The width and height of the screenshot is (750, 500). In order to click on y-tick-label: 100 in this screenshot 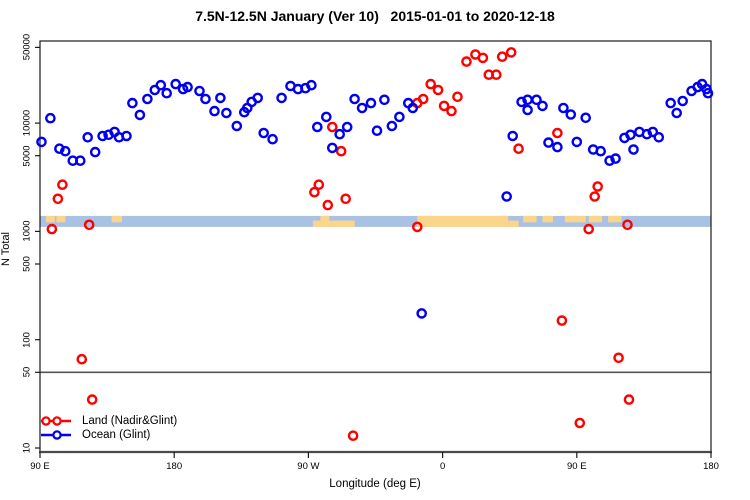, I will do `click(27, 339)`.